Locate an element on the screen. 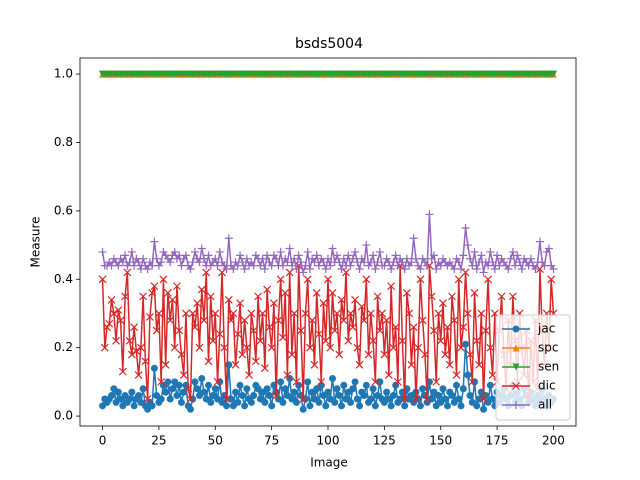  y-tick-label: 0.0 is located at coordinates (63, 416).